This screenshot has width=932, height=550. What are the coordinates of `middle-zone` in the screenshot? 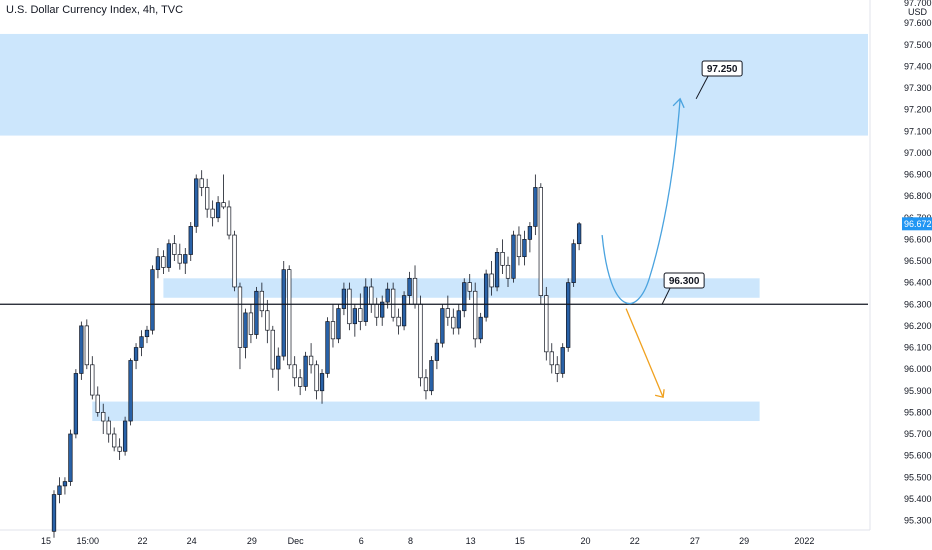 It's located at (461, 288).